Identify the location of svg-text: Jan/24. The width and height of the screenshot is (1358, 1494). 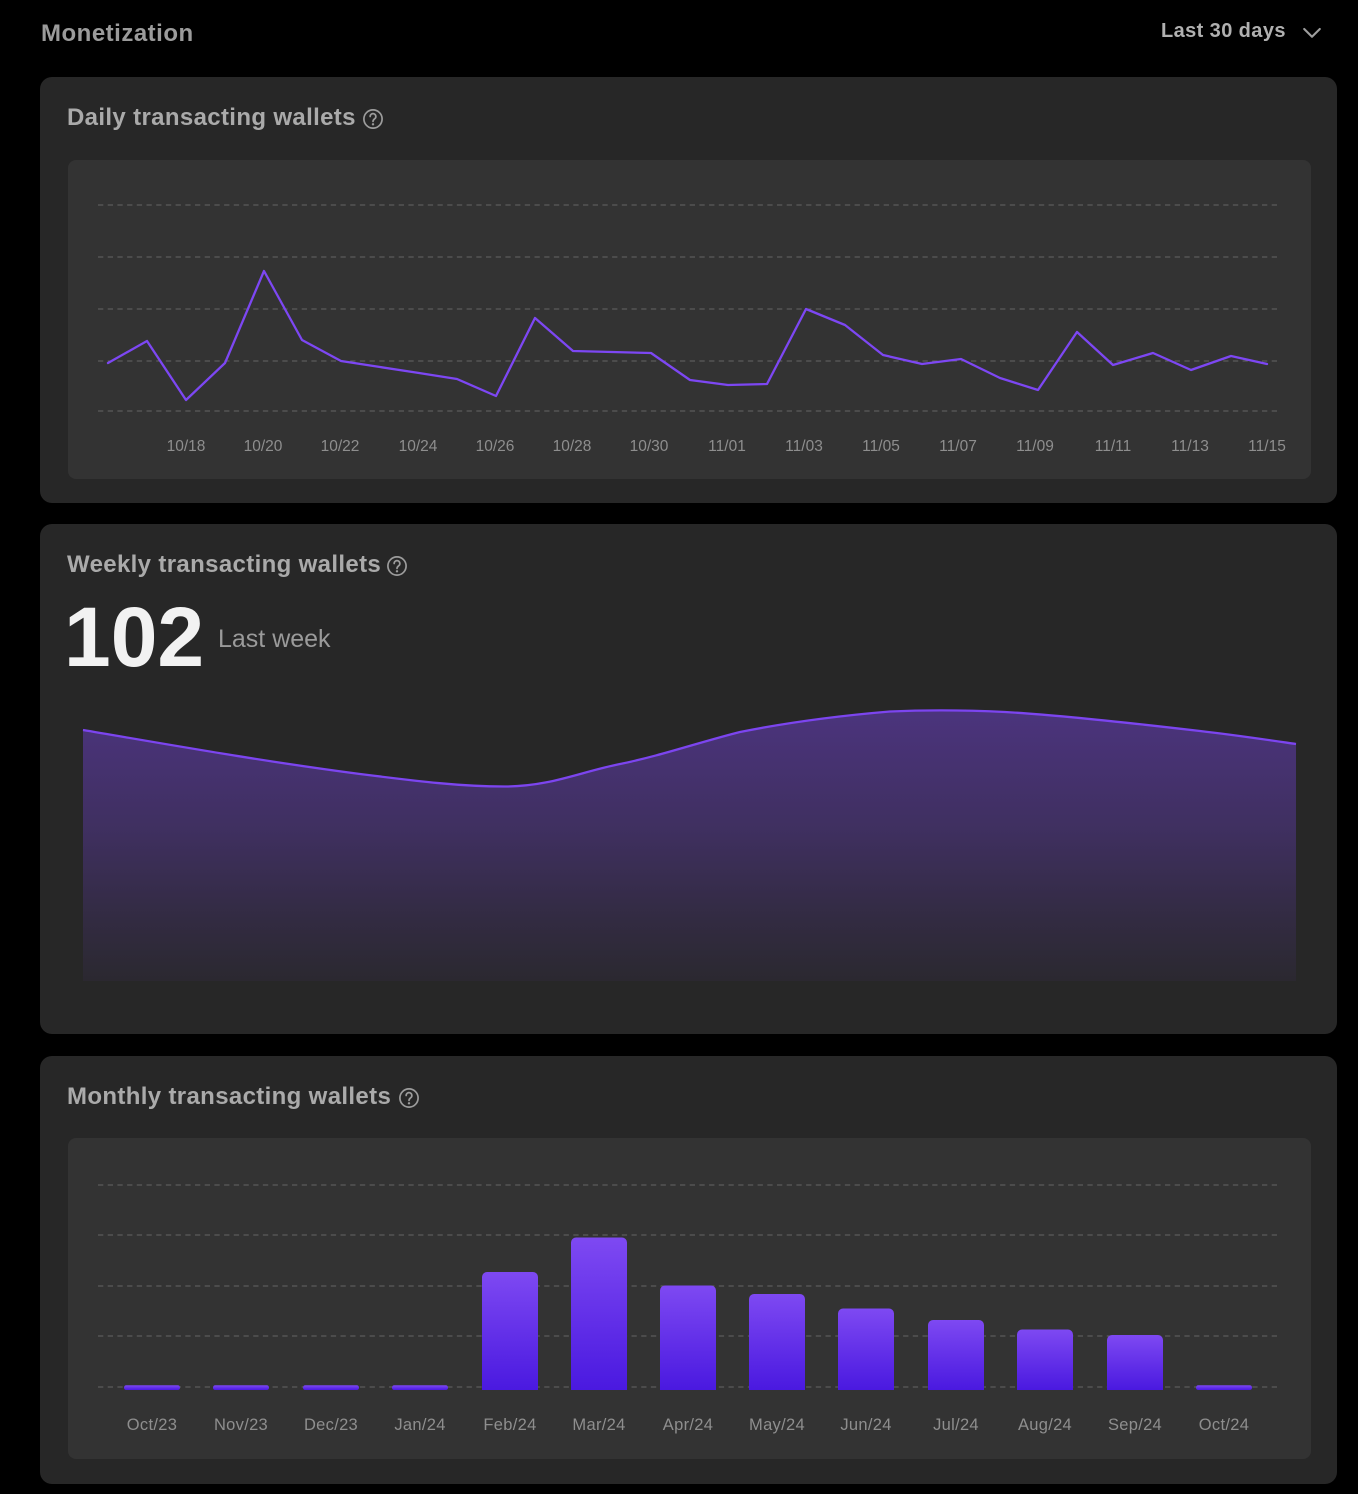
(419, 1425).